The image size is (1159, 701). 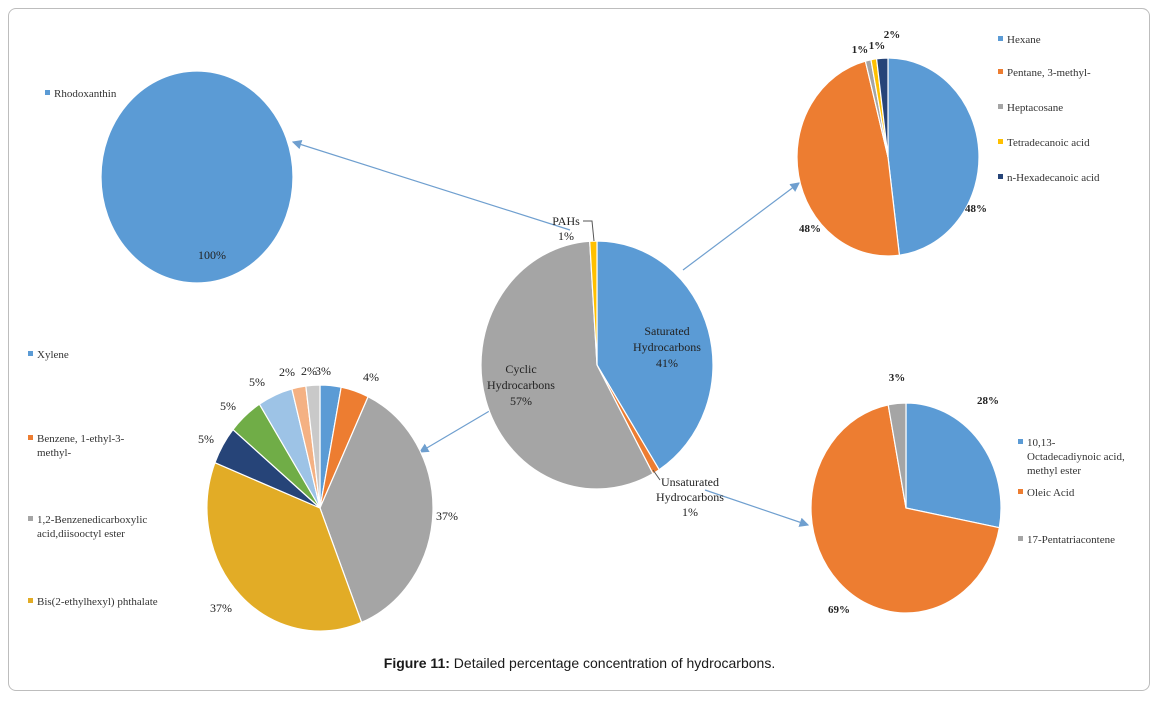 What do you see at coordinates (520, 369) in the screenshot?
I see `center-label-cyclic-name: Cyclic` at bounding box center [520, 369].